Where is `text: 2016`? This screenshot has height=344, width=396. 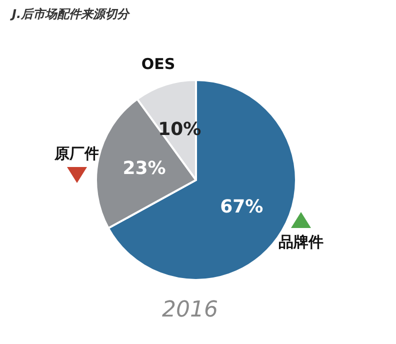 text: 2016 is located at coordinates (190, 310).